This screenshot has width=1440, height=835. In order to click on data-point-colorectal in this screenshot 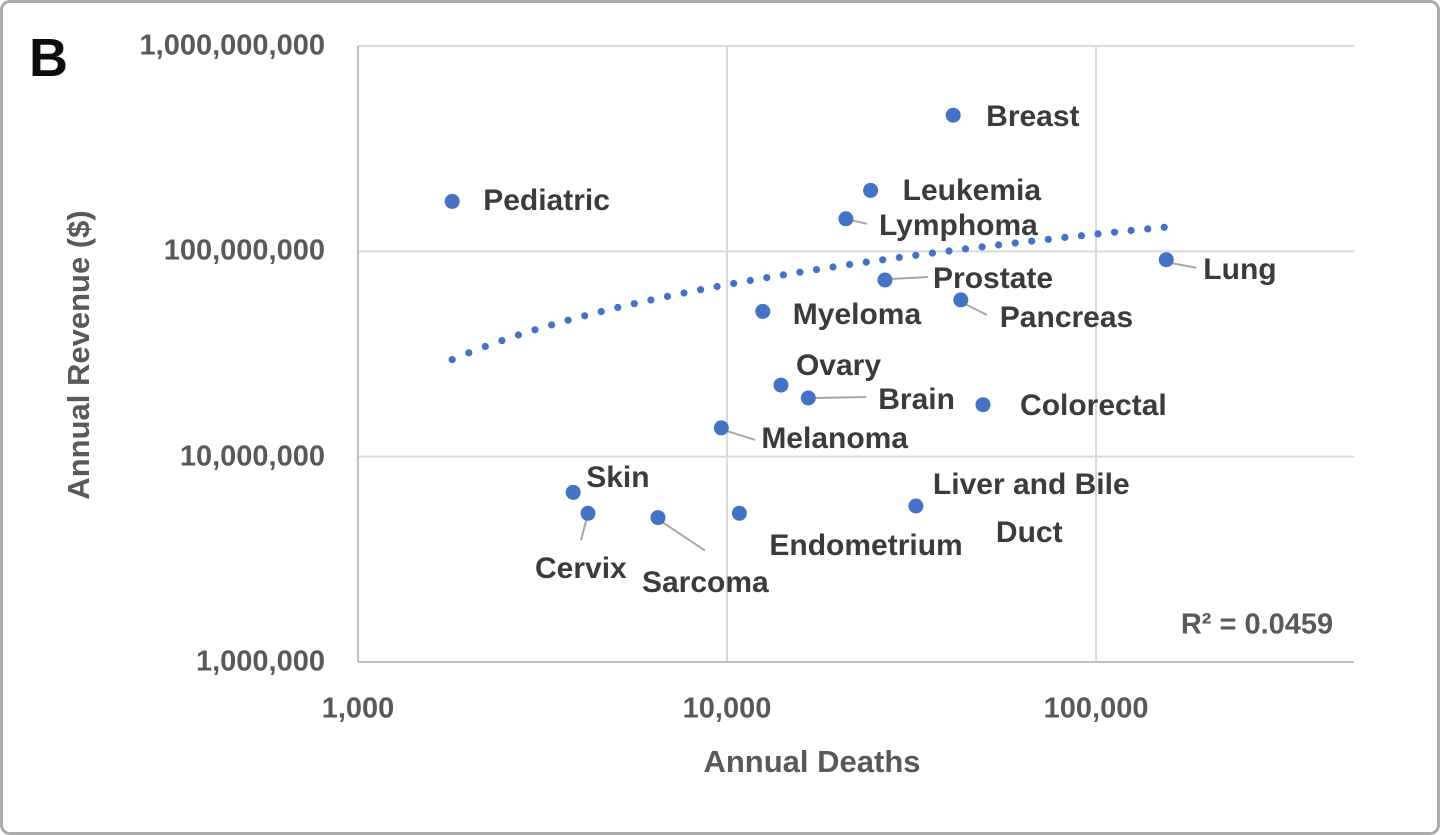, I will do `click(983, 405)`.